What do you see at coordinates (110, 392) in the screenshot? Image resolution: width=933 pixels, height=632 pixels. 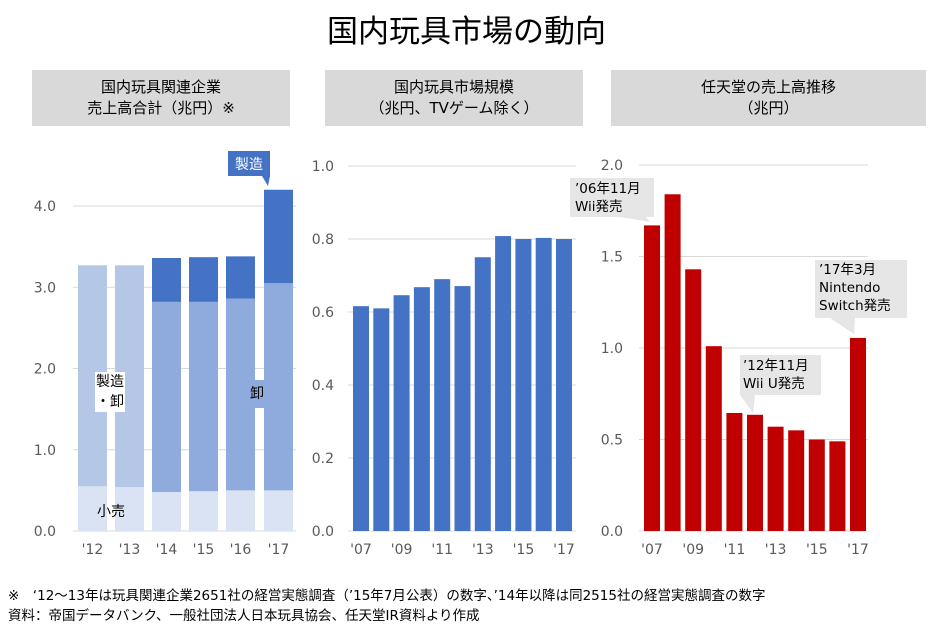 I see `label-mfg-whole: 製造・卸` at bounding box center [110, 392].